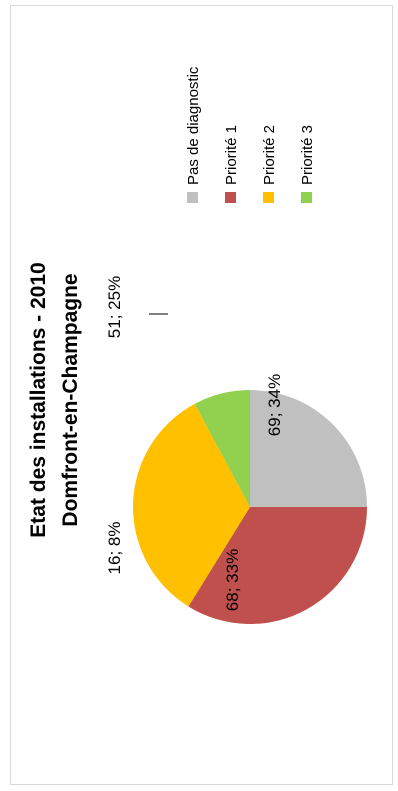 The image size is (398, 791). Describe the element at coordinates (70, 399) in the screenshot. I see `chart-title-line-2: Domfront-en-Champagne` at that location.